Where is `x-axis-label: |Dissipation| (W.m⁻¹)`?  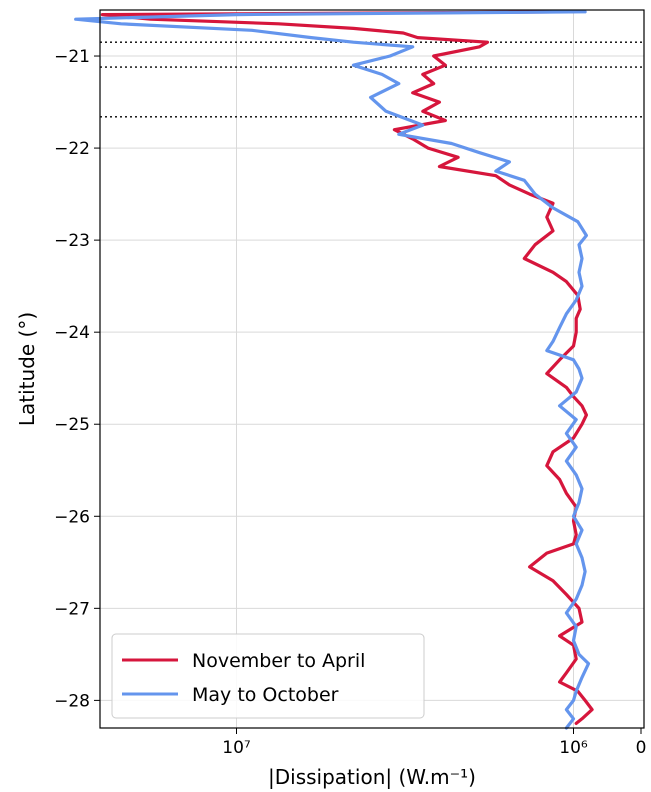
x-axis-label: |Dissipation| (W.m⁻¹) is located at coordinates (372, 777).